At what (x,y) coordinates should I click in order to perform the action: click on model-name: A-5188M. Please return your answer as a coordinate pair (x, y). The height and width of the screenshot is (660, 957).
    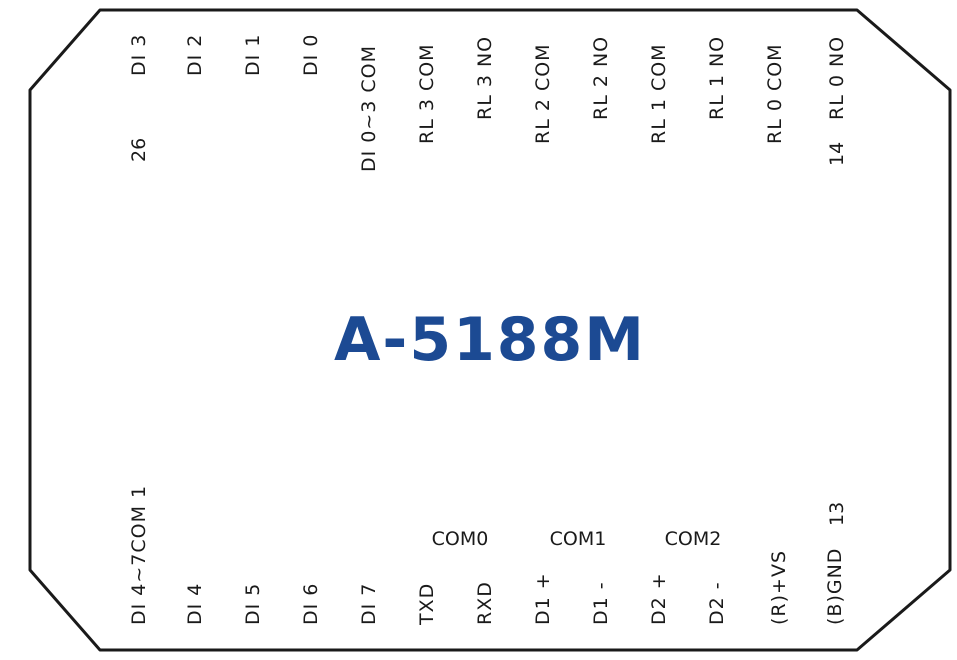
    Looking at the image, I should click on (490, 340).